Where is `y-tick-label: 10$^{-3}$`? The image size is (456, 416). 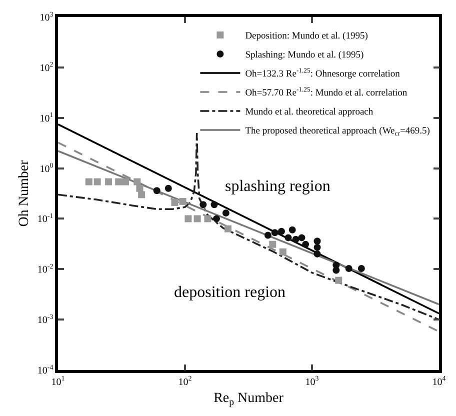
y-tick-label: 10$^{-3}$ is located at coordinates (45, 319).